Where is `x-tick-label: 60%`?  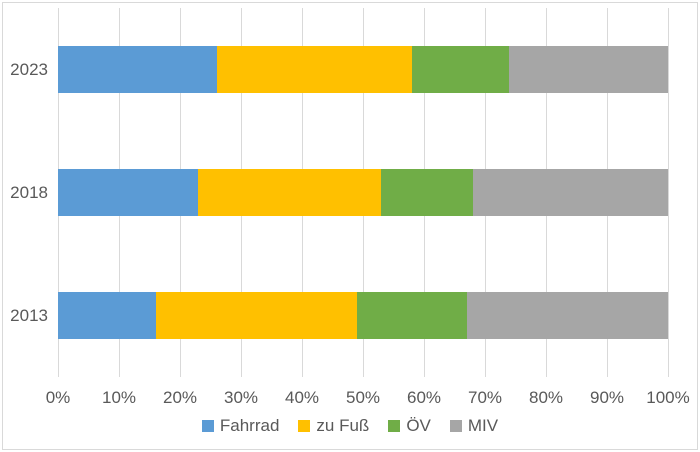
x-tick-label: 60% is located at coordinates (424, 397).